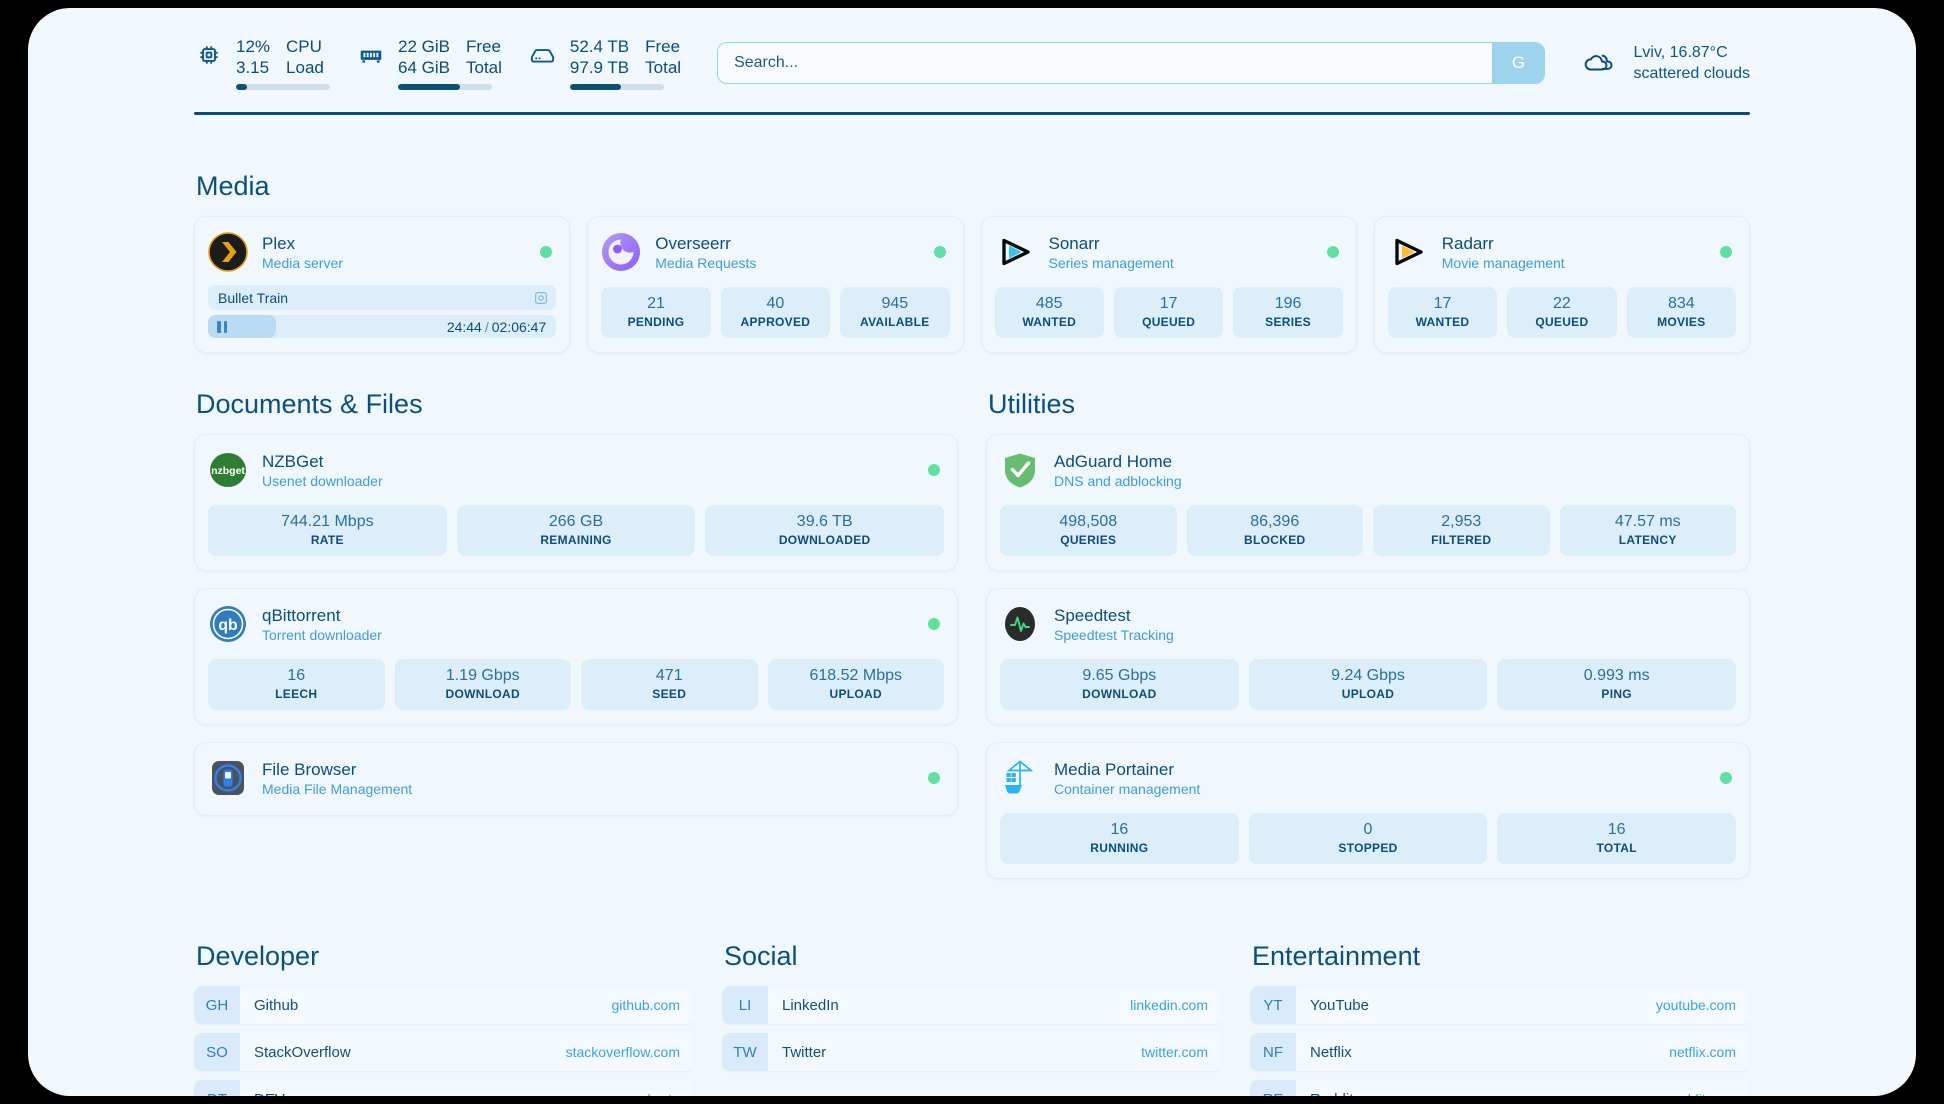 The width and height of the screenshot is (1944, 1104). What do you see at coordinates (309, 769) in the screenshot?
I see `service-name: File Browser` at bounding box center [309, 769].